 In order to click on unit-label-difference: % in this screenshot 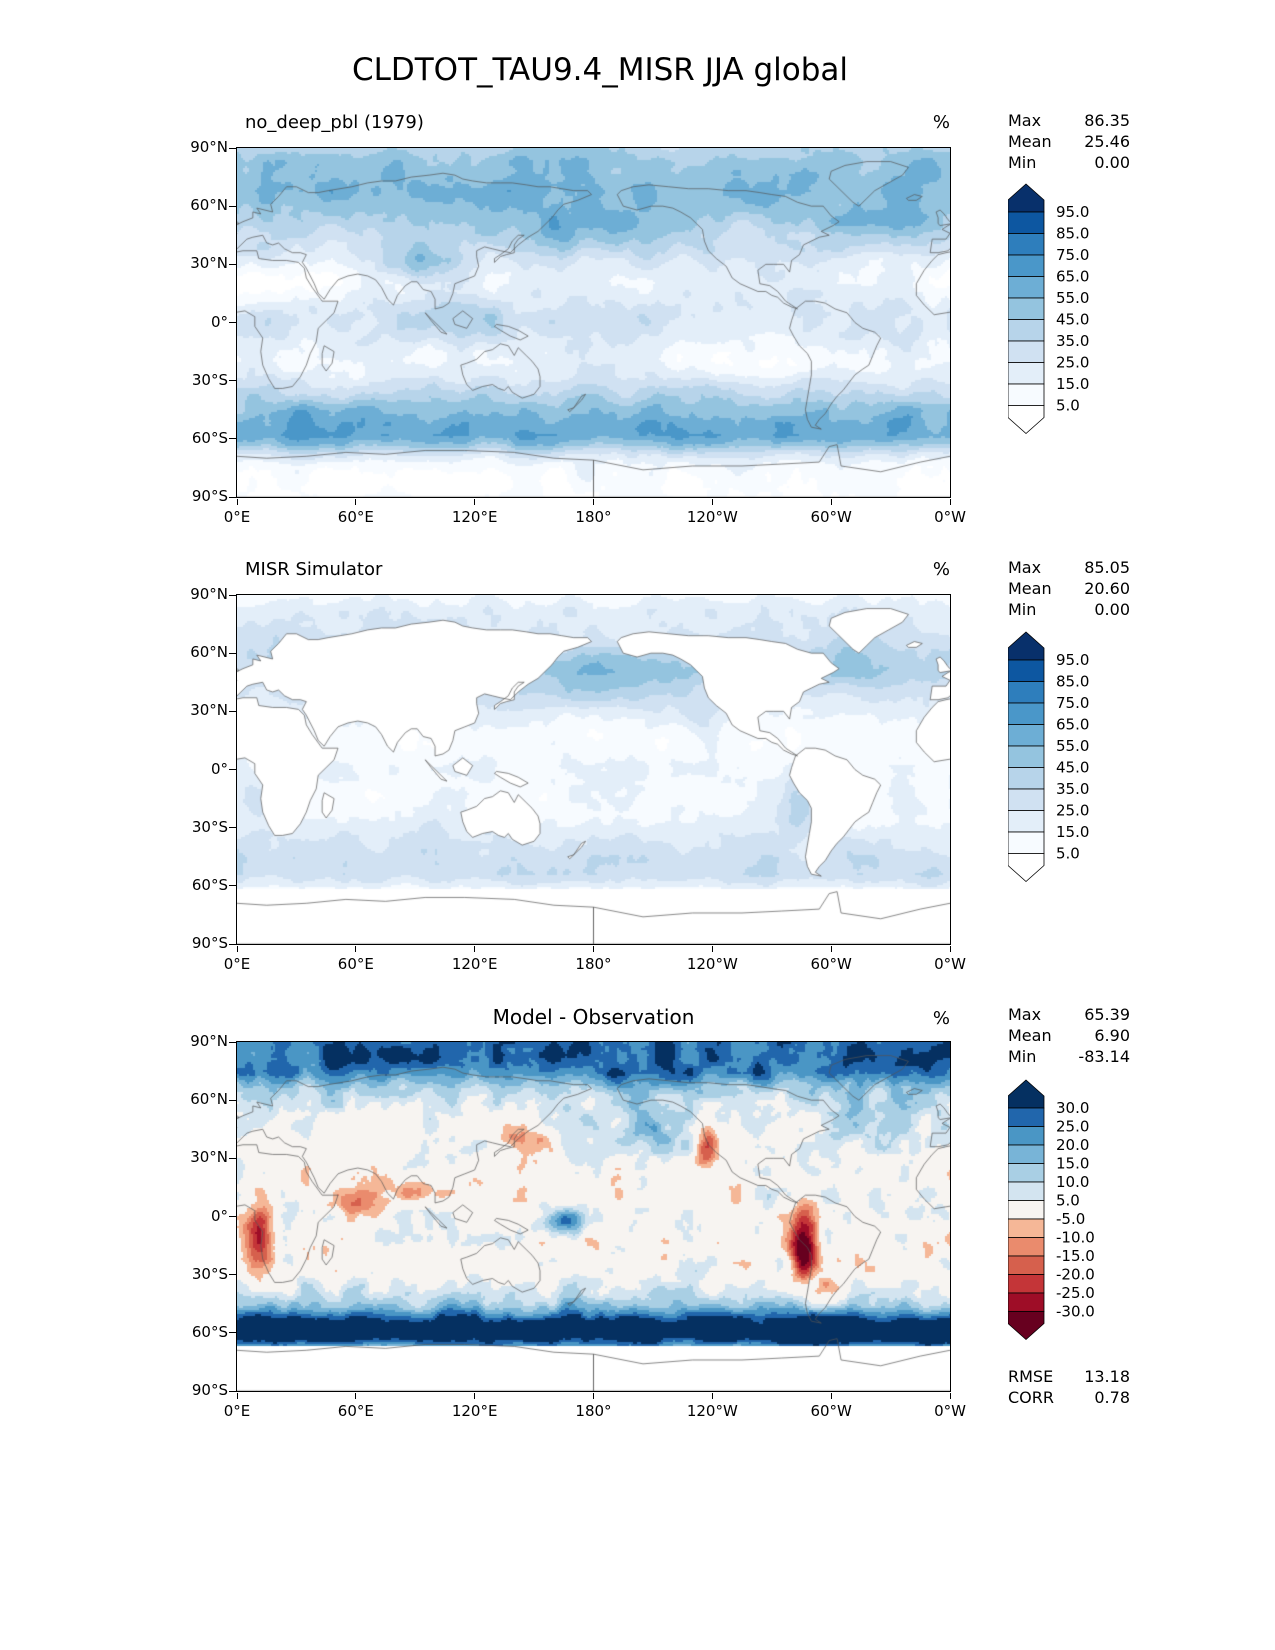, I will do `click(941, 1018)`.